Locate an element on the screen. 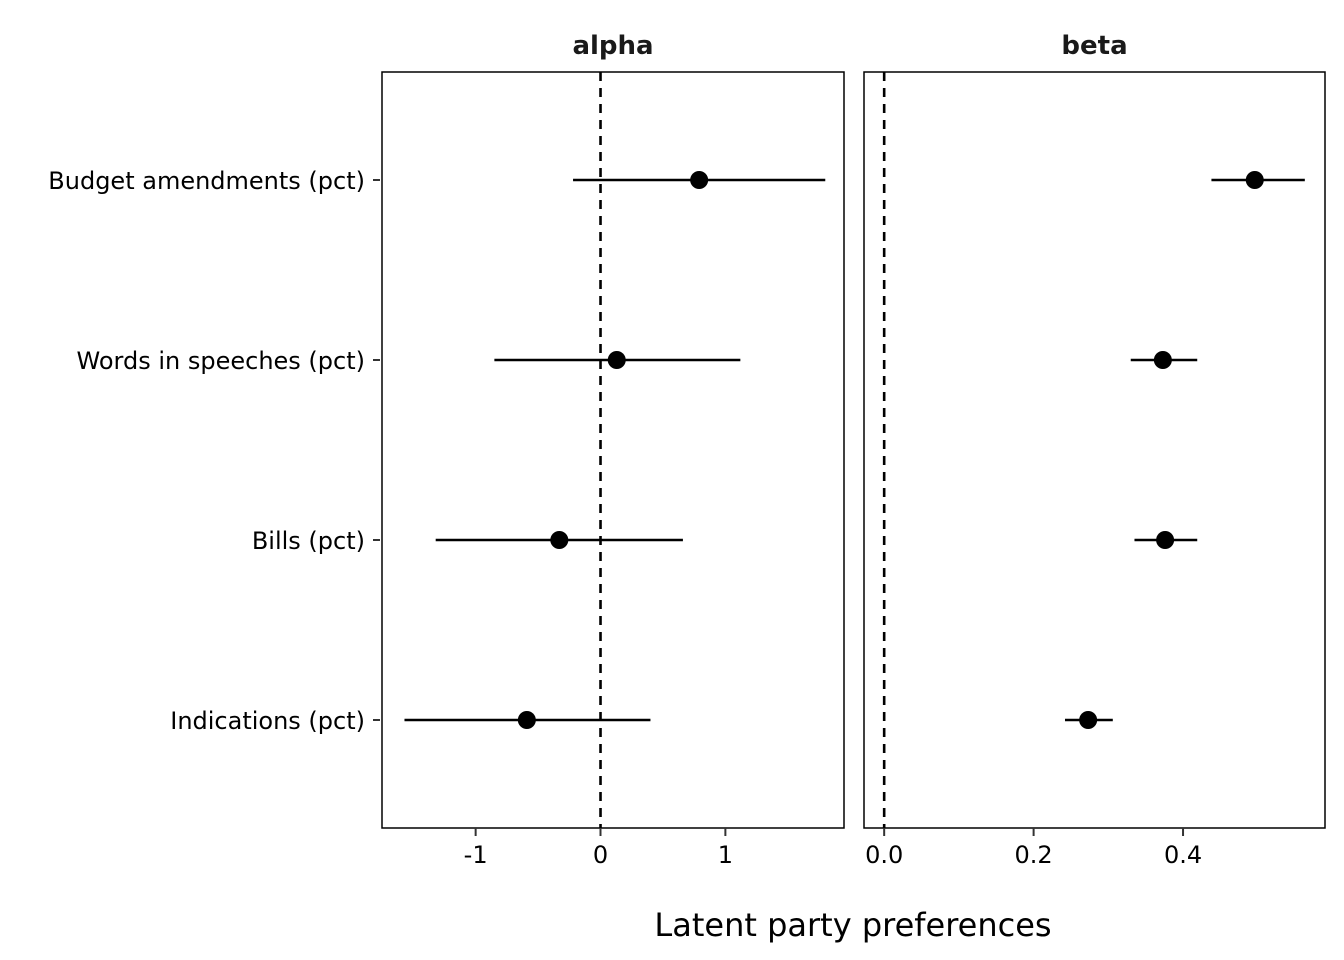 This screenshot has height=960, width=1344. x-tick-label: 0 is located at coordinates (600, 855).